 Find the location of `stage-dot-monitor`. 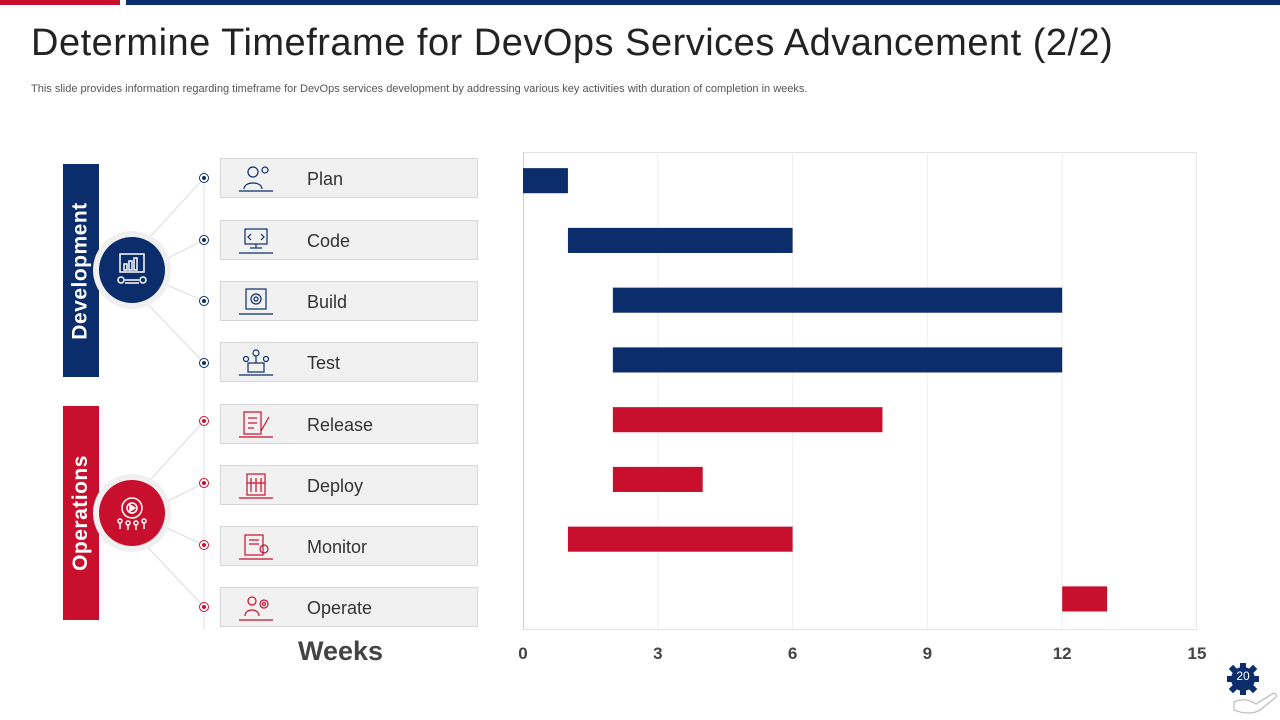

stage-dot-monitor is located at coordinates (204, 545).